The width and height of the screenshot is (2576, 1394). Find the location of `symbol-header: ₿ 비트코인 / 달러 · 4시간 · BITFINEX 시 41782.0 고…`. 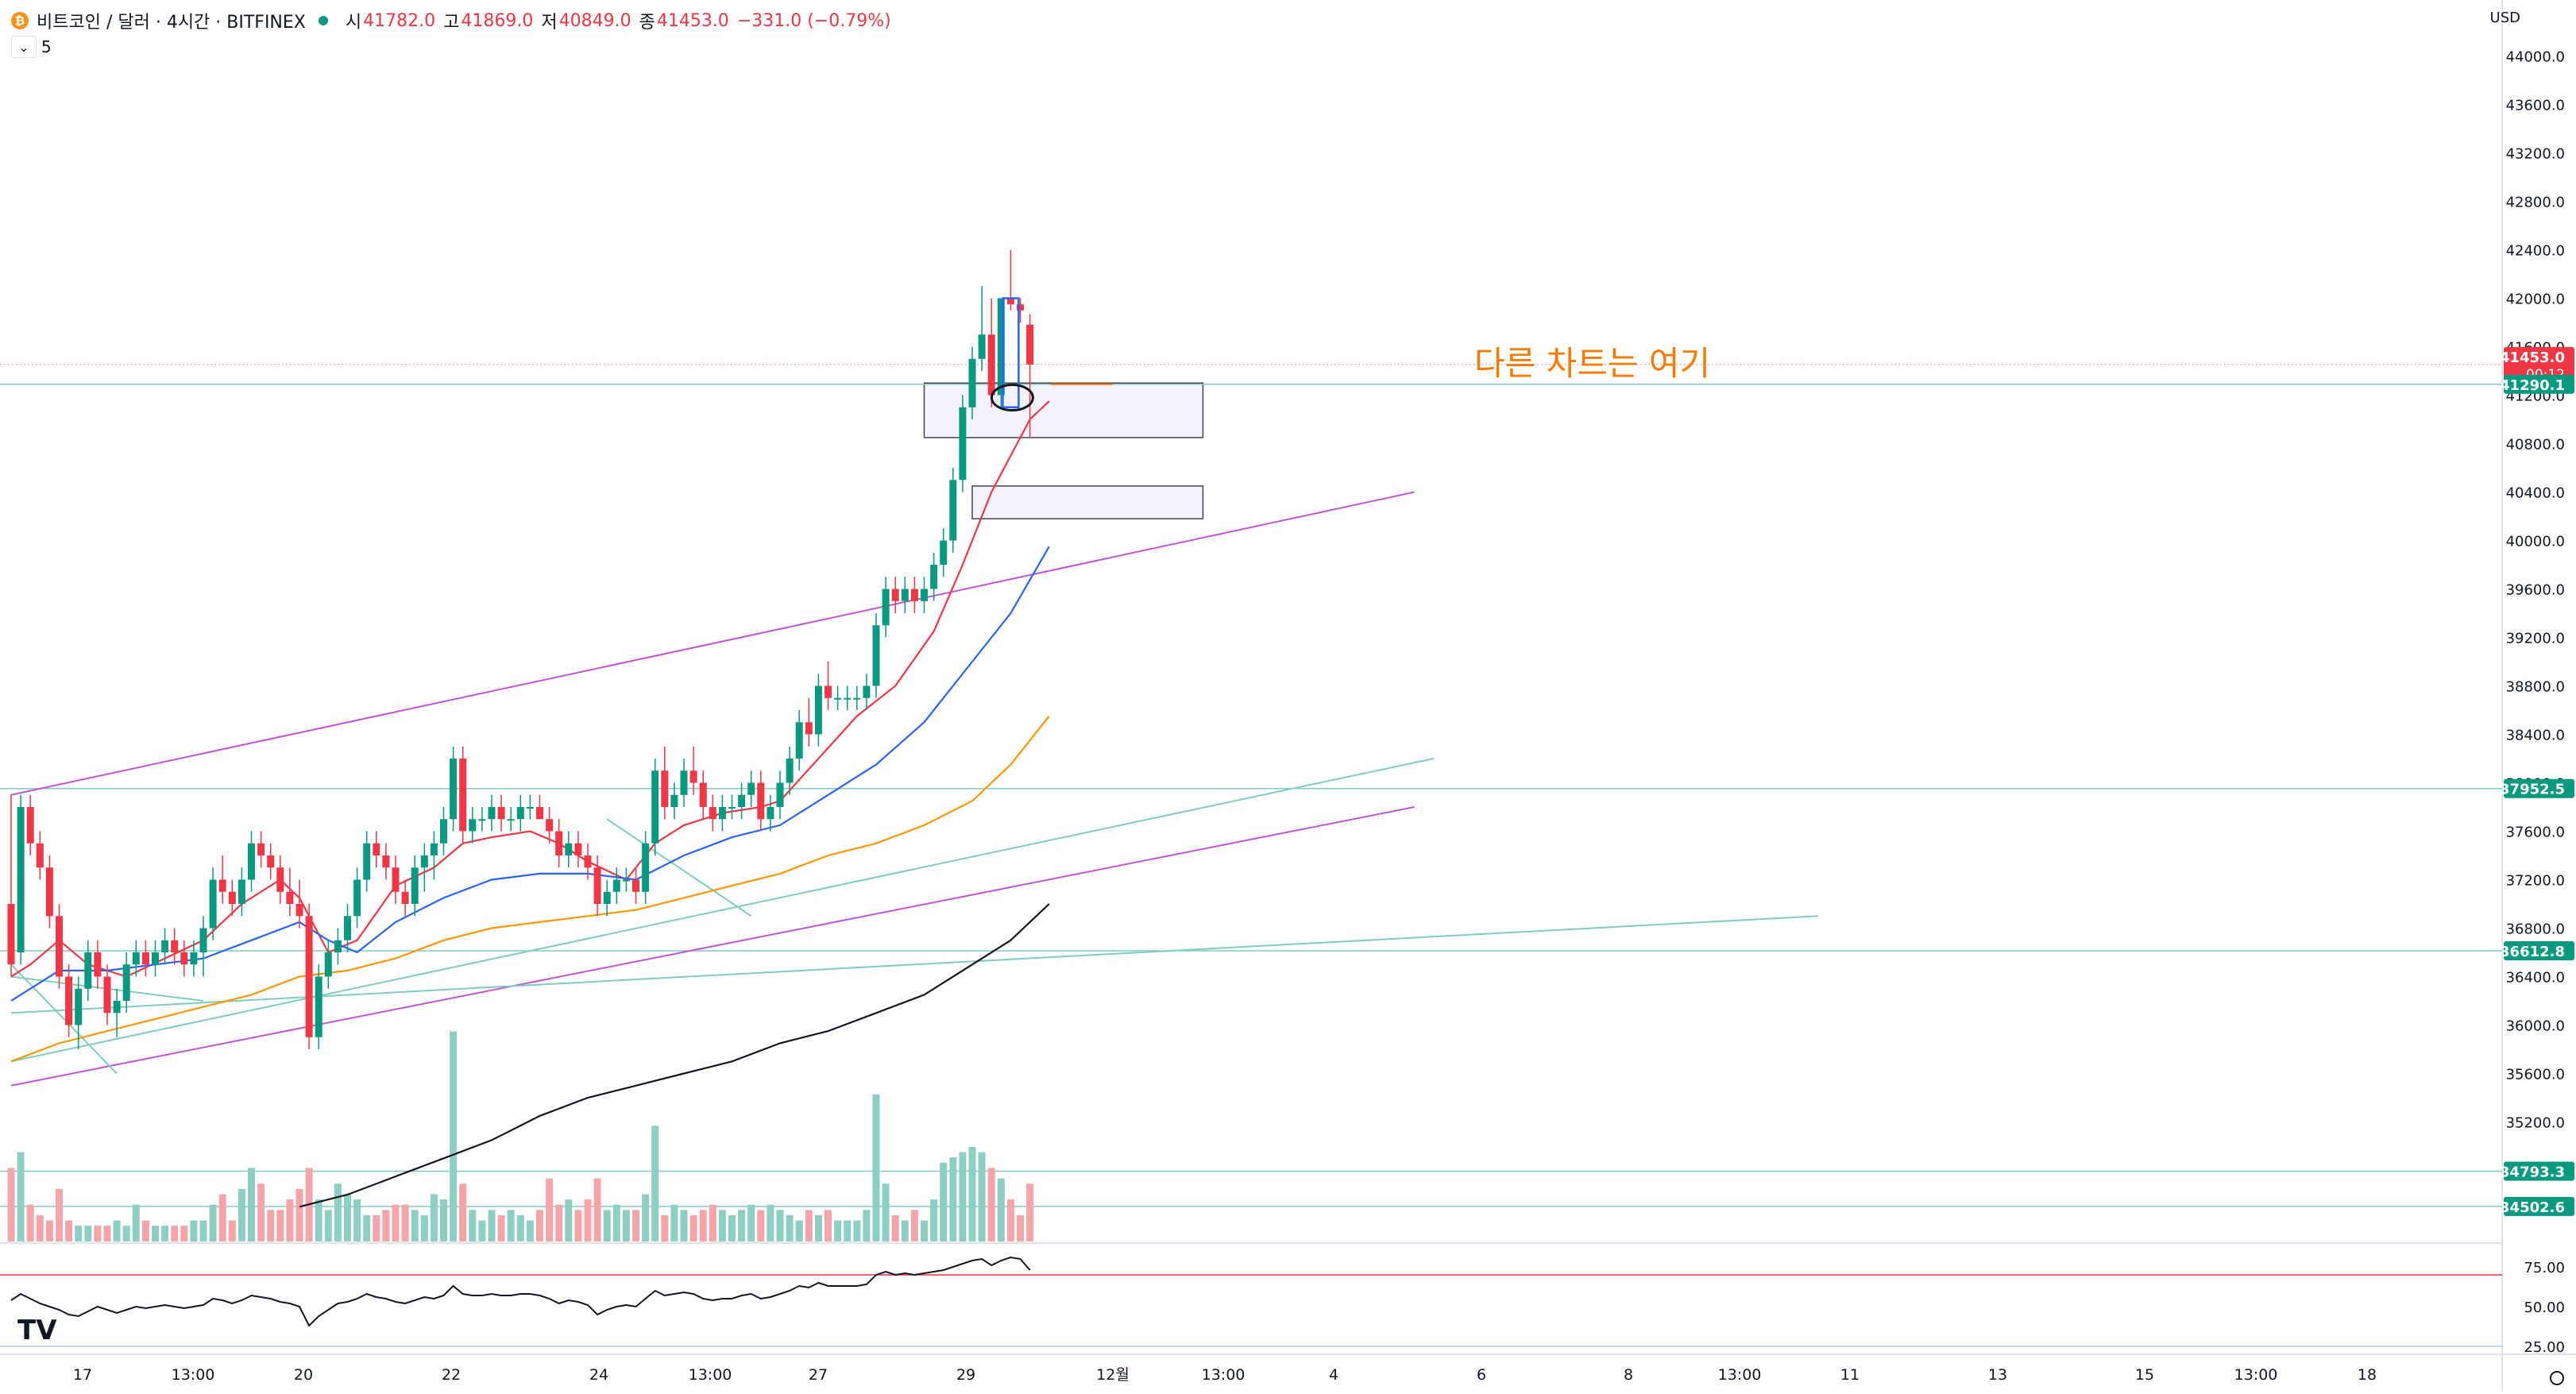

symbol-header: ₿ 비트코인 / 달러 · 4시간 · BITFINEX 시 41782.0 고… is located at coordinates (455, 20).